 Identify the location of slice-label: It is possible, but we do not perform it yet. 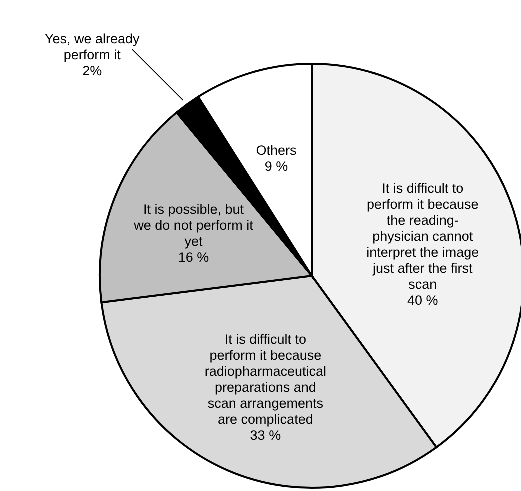
(193, 226).